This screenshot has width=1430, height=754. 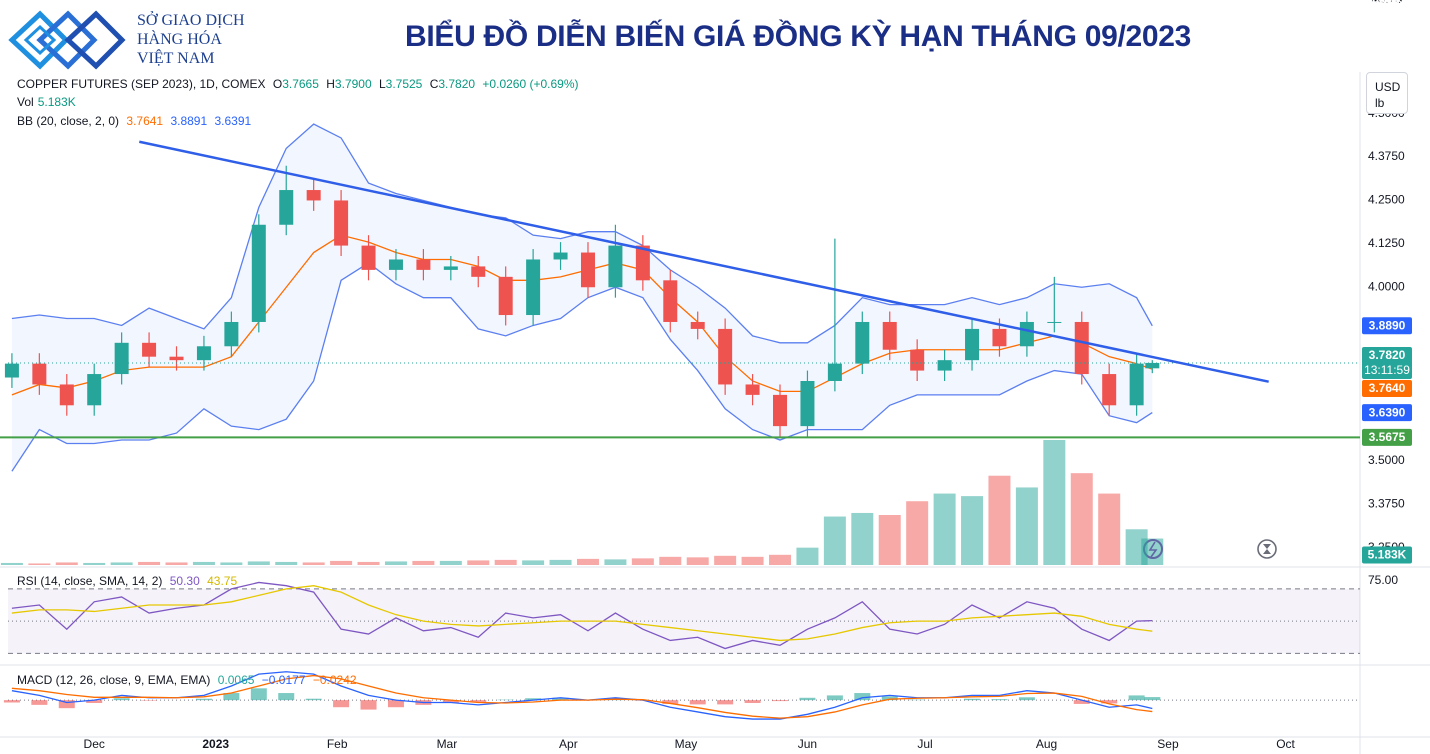 What do you see at coordinates (1387, 3) in the screenshot?
I see `price-badge-label: 43.75` at bounding box center [1387, 3].